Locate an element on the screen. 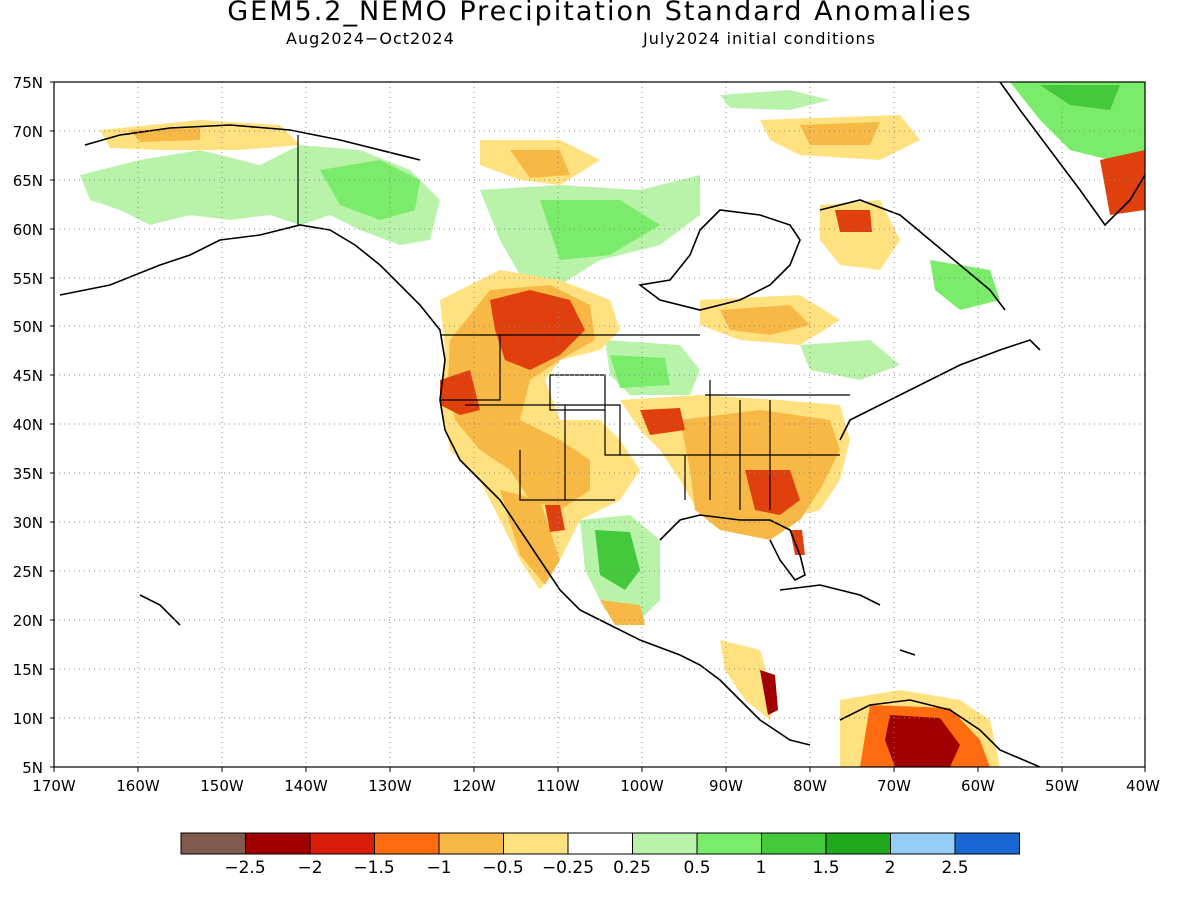 The height and width of the screenshot is (900, 1200). anomaly-red-missouri is located at coordinates (662, 421).